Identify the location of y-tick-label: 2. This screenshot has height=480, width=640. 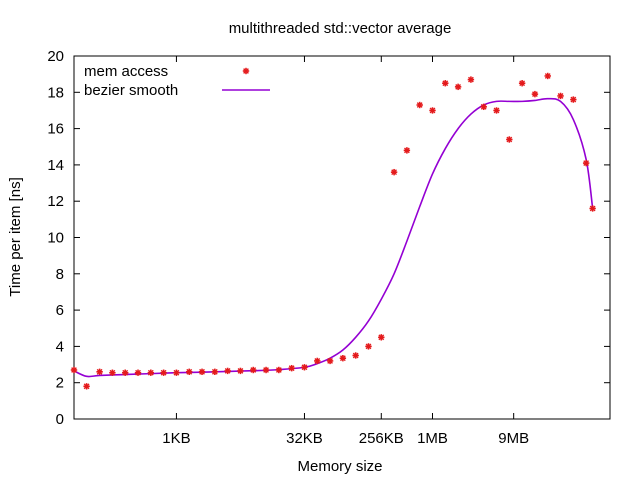
(60, 383).